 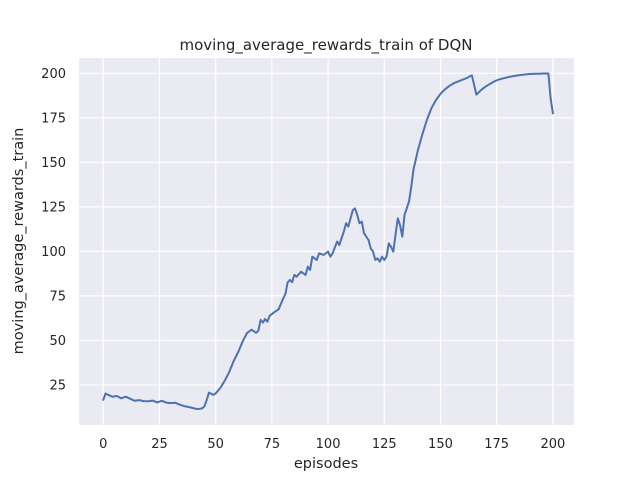 I want to click on y-tick-label: 75, so click(x=57, y=296).